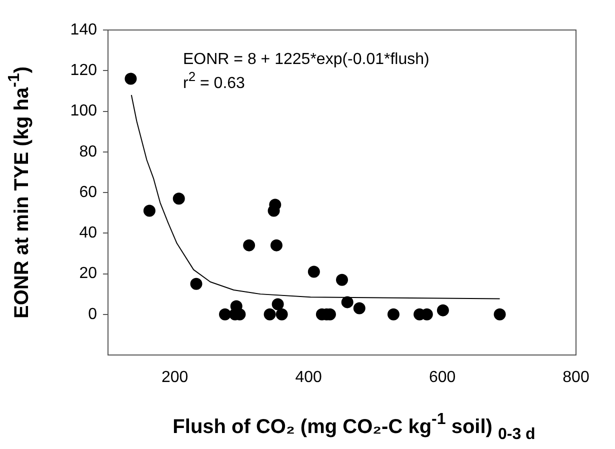 The width and height of the screenshot is (615, 449). What do you see at coordinates (442, 377) in the screenshot?
I see `x-tick-label: 600` at bounding box center [442, 377].